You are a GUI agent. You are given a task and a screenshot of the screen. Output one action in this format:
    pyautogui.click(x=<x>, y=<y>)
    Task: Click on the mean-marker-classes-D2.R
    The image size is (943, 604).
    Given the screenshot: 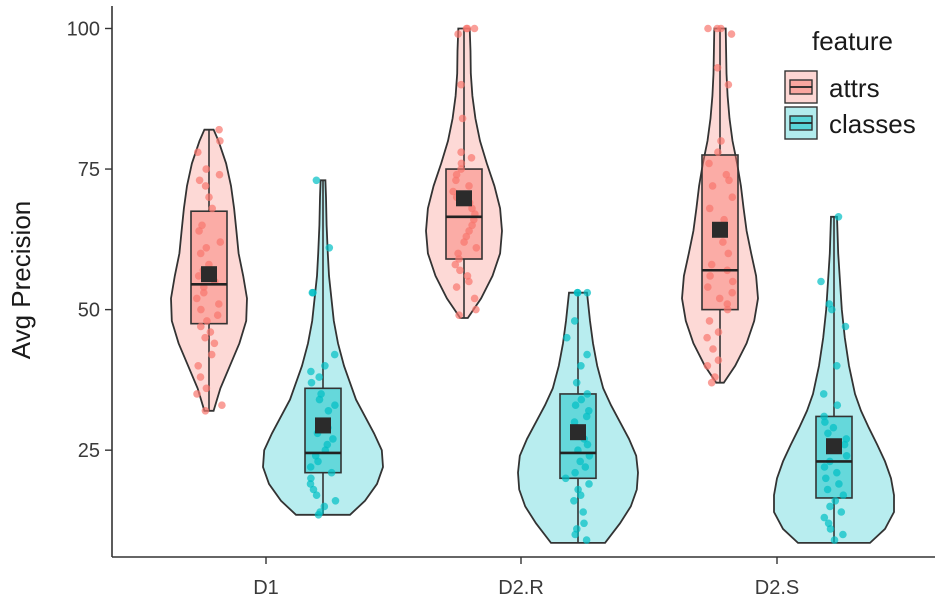 What is the action you would take?
    pyautogui.click(x=578, y=432)
    